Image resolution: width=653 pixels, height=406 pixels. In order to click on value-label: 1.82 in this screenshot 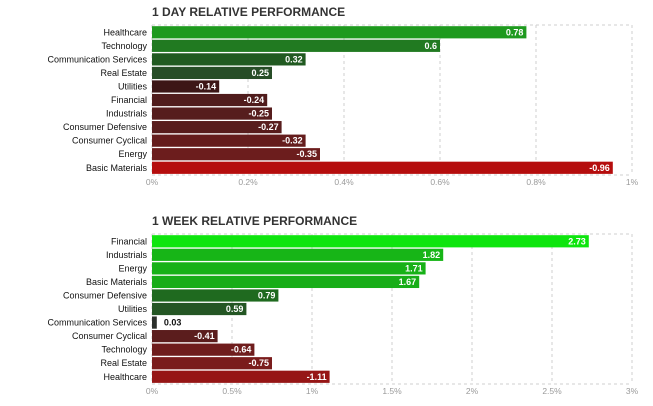, I will do `click(432, 255)`.